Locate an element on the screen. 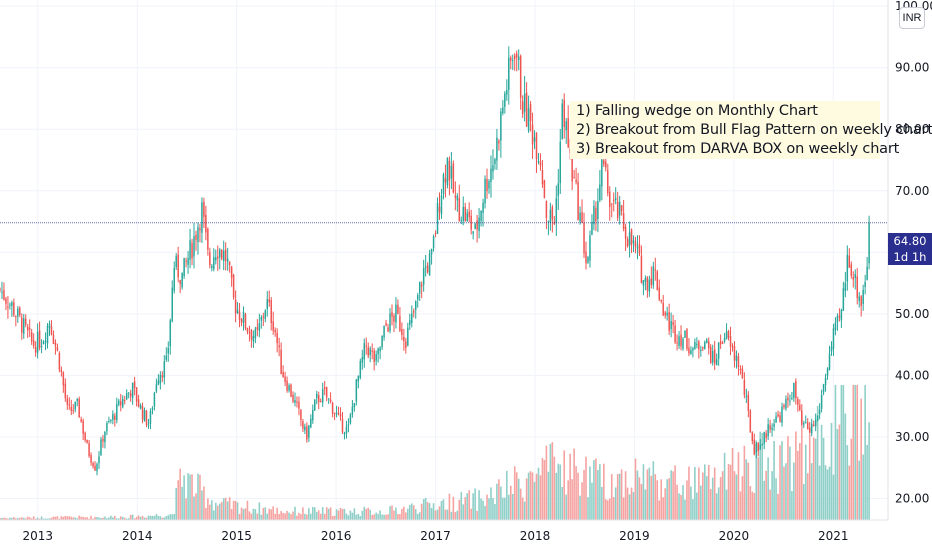 The height and width of the screenshot is (555, 932). currency-label: INR is located at coordinates (912, 18).